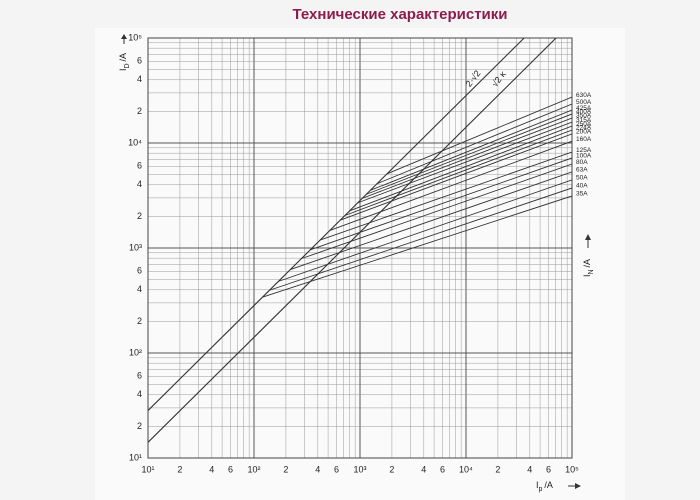 This screenshot has height=500, width=700. I want to click on y-axis-label: ID/A, so click(124, 62).